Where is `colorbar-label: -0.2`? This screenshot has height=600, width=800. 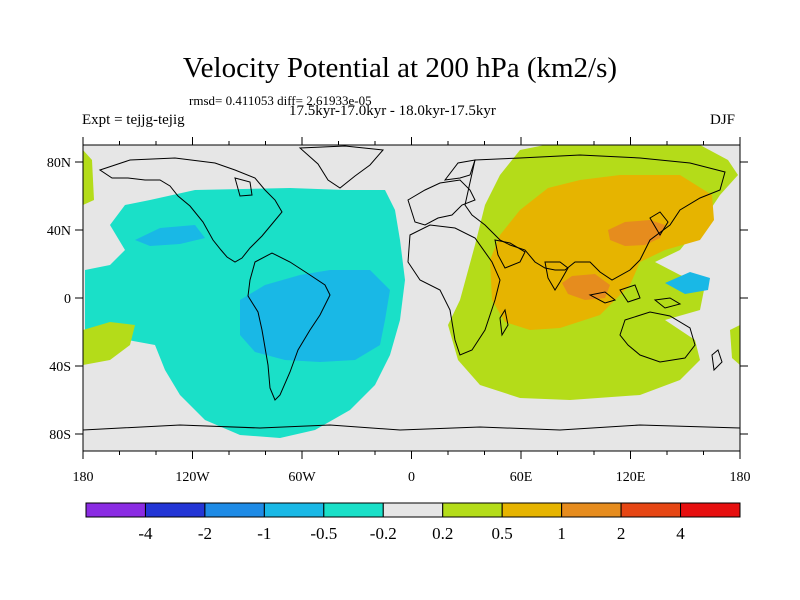
colorbar-label: -0.2 is located at coordinates (383, 533).